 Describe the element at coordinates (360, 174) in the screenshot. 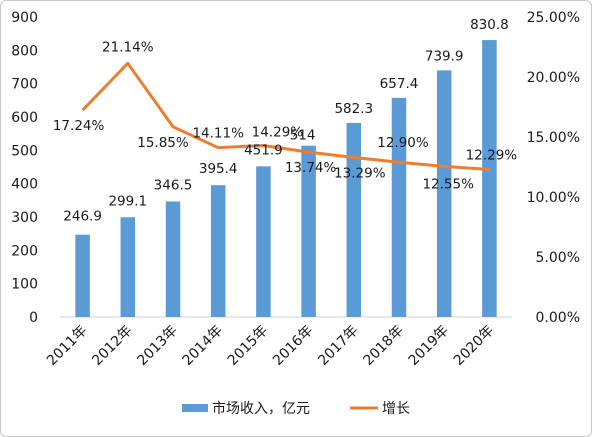

I see `line-value-label: 13.29%` at that location.